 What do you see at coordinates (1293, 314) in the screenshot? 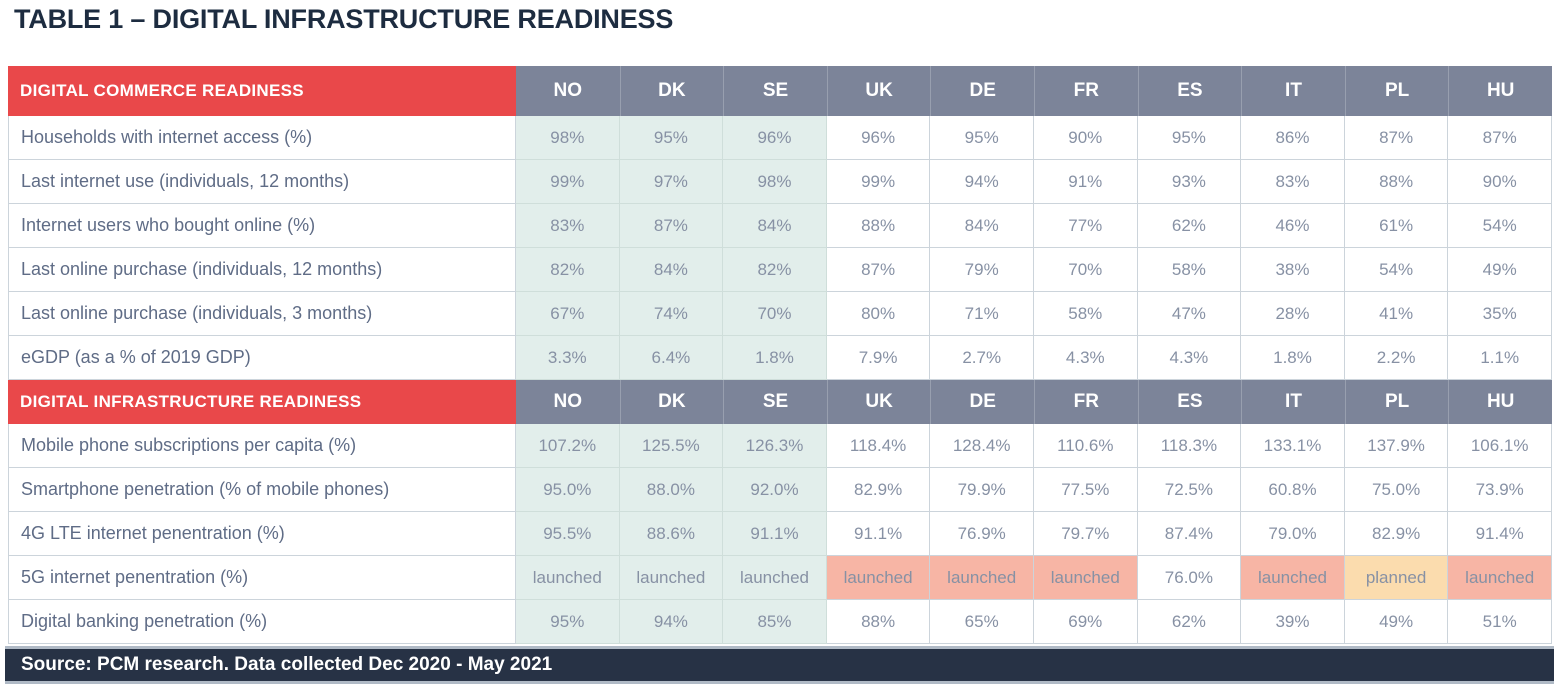
I see `cell-it: 28%` at bounding box center [1293, 314].